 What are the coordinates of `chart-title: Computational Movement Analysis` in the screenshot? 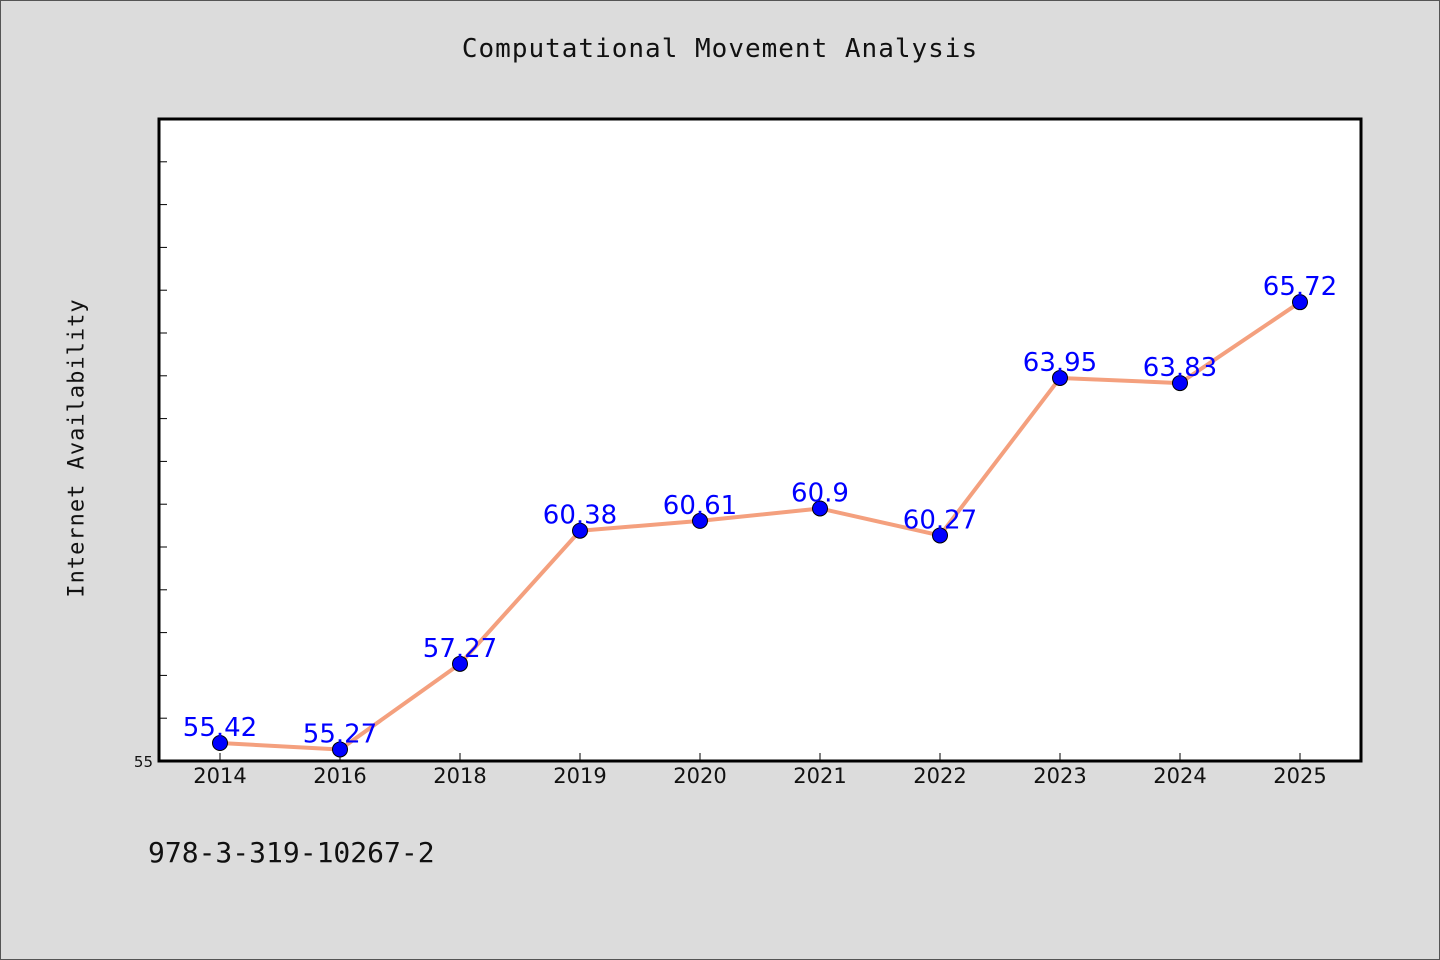 It's located at (720, 49).